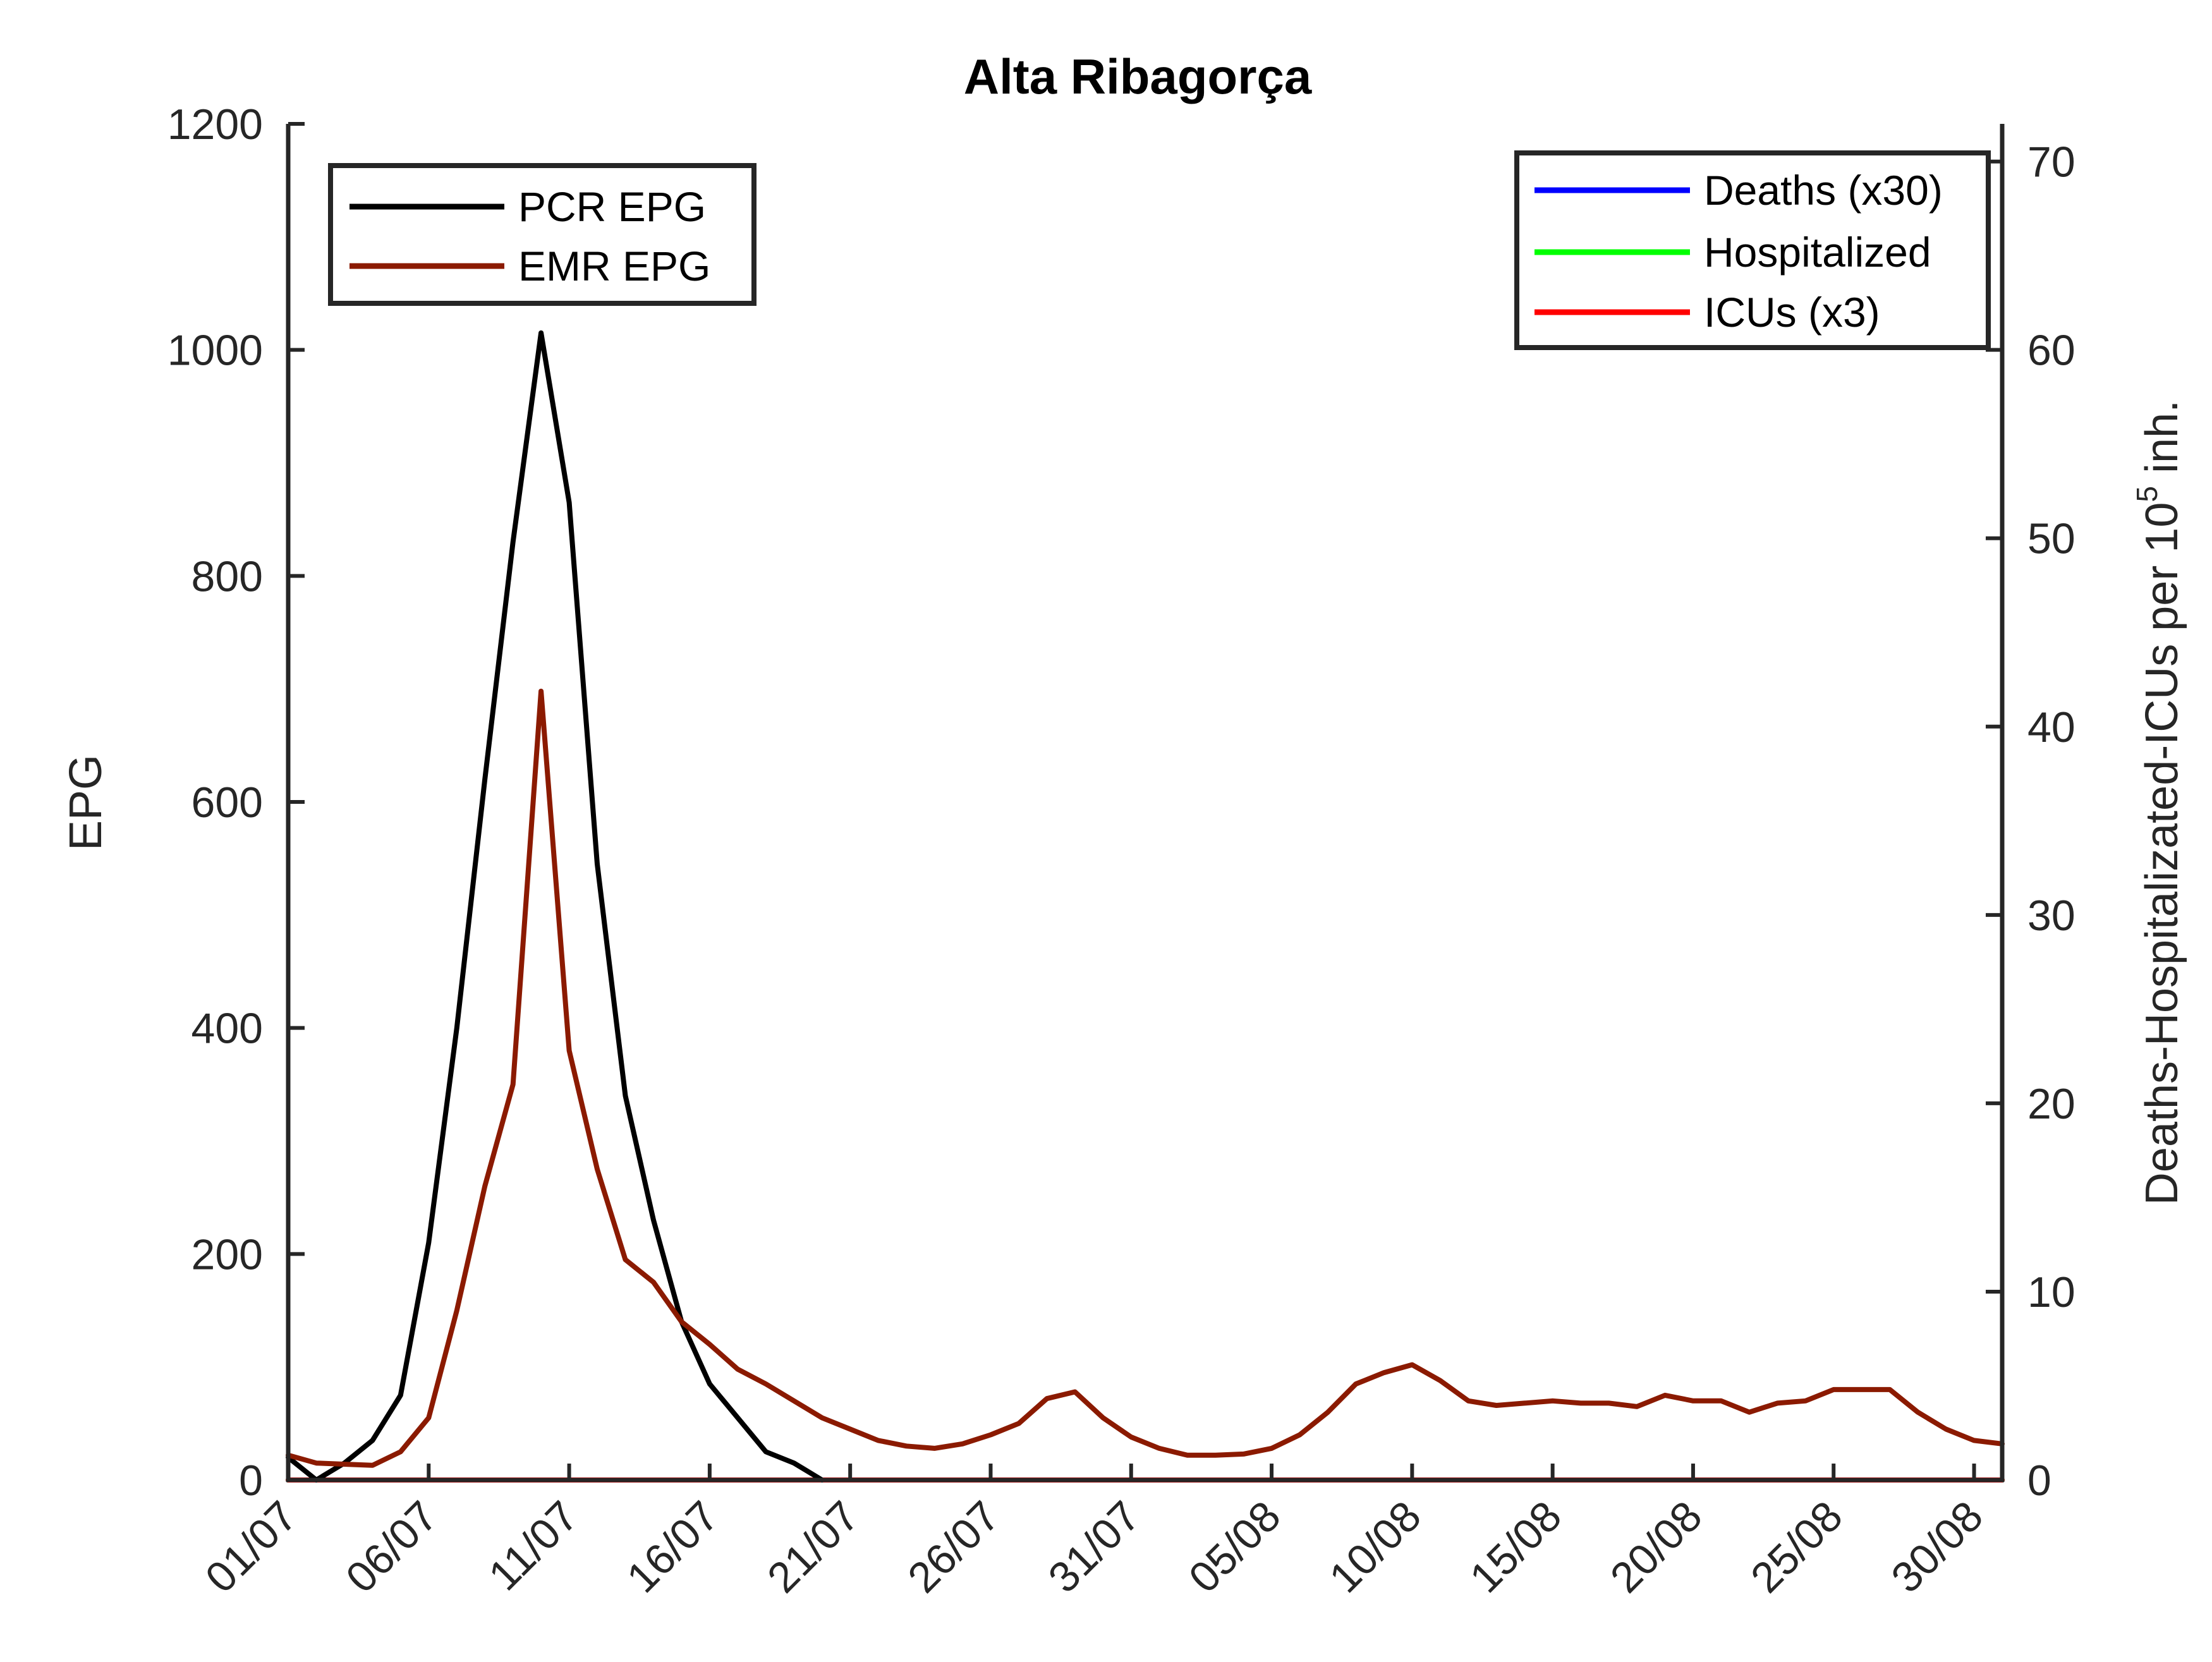  What do you see at coordinates (1823, 190) in the screenshot?
I see `legend-right-label: Deaths (x30)` at bounding box center [1823, 190].